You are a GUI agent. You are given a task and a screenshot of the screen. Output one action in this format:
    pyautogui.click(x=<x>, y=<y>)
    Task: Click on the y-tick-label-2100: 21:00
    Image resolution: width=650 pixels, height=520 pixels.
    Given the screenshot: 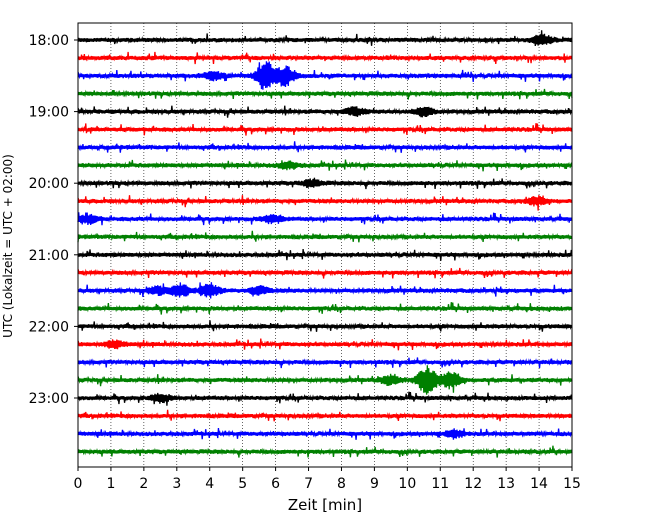 What is the action you would take?
    pyautogui.click(x=49, y=256)
    